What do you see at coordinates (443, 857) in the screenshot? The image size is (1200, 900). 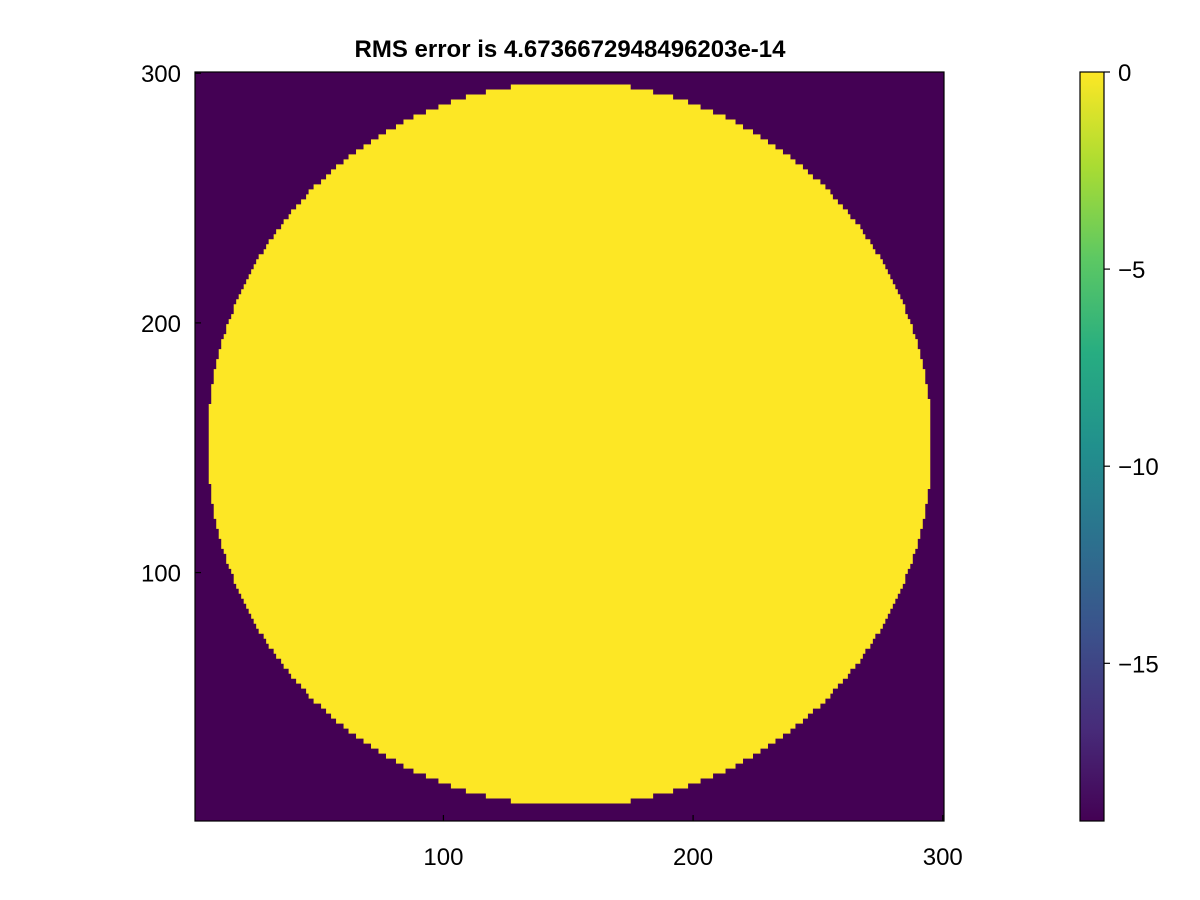 I see `x-tick-label: 100` at bounding box center [443, 857].